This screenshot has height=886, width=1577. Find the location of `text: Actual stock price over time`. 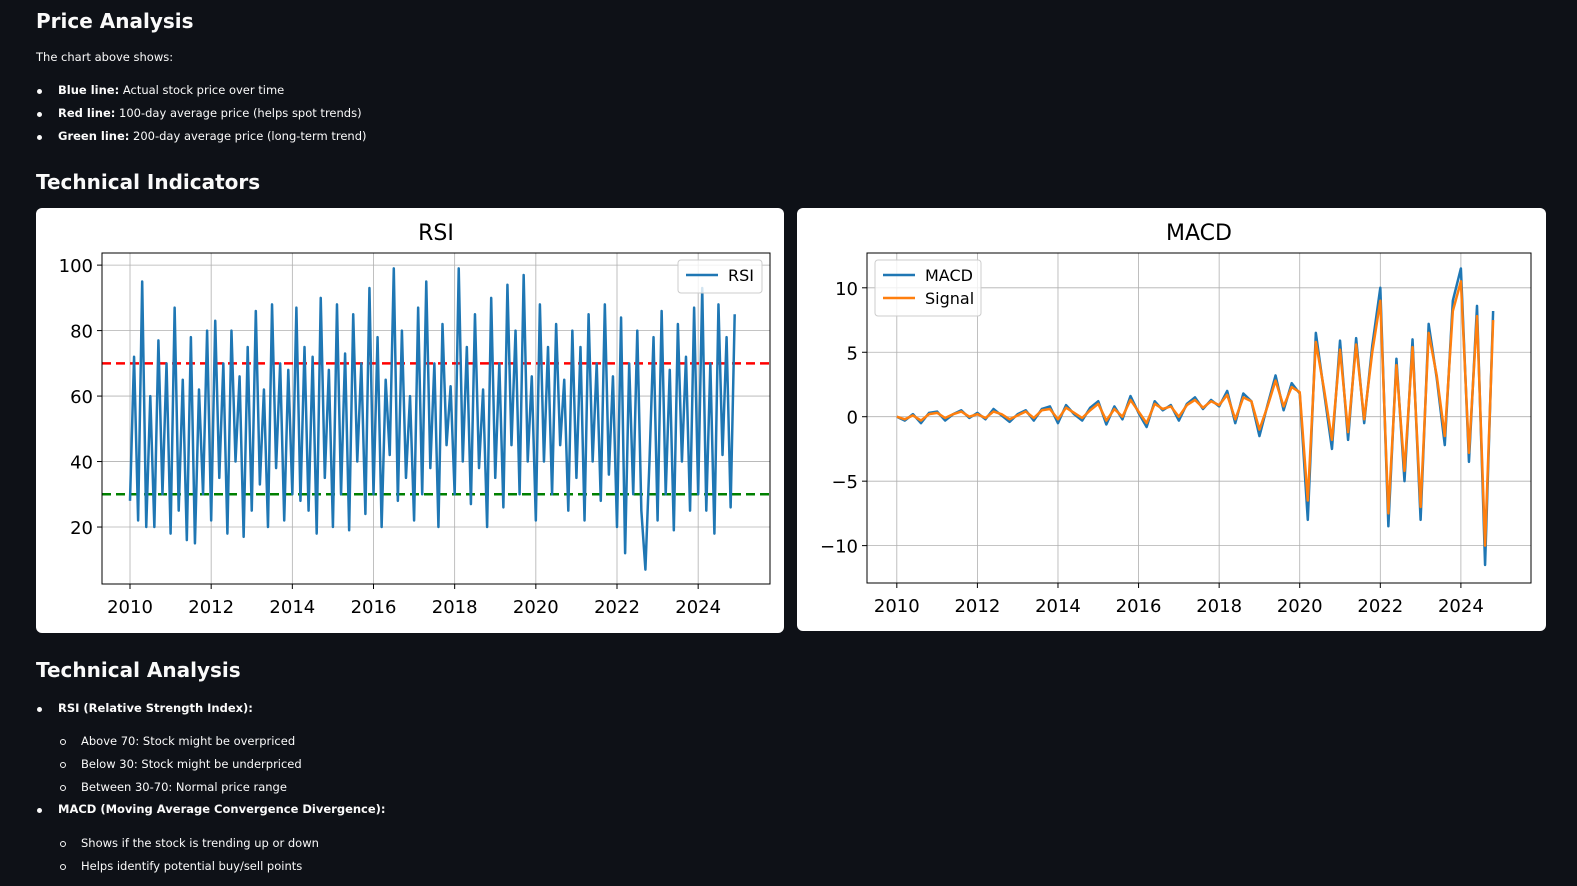

text: Actual stock price over time is located at coordinates (203, 90).